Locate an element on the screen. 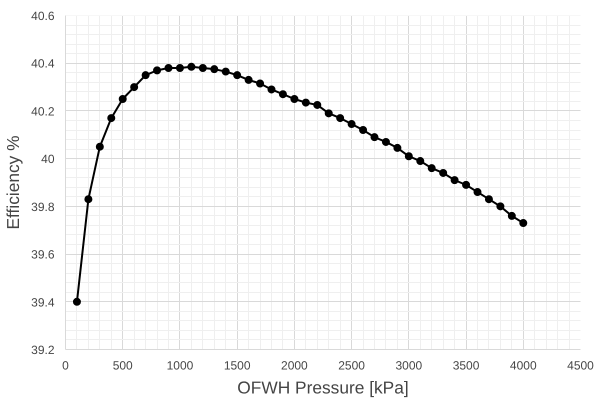 This screenshot has height=403, width=604. y-tick-label: 40.2 is located at coordinates (43, 111).